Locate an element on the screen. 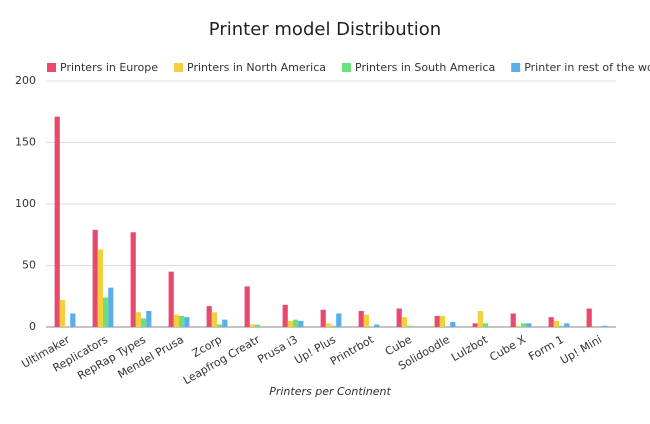 The width and height of the screenshot is (650, 424). y-tick-label: 100 is located at coordinates (25, 203).